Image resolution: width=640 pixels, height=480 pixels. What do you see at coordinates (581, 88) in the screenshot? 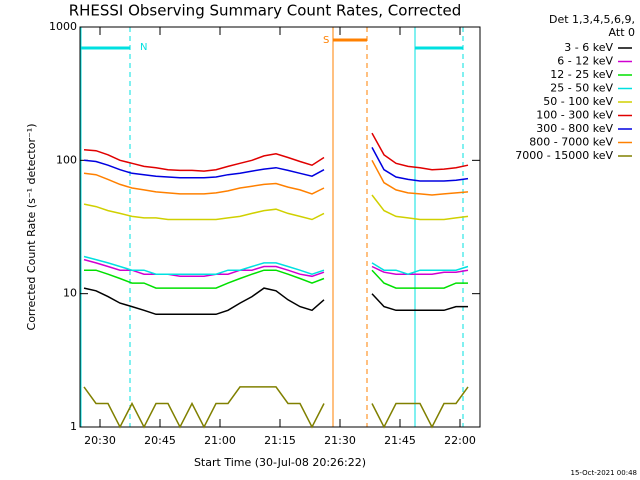
I see `legend-label: 25 - 50 keV` at bounding box center [581, 88].